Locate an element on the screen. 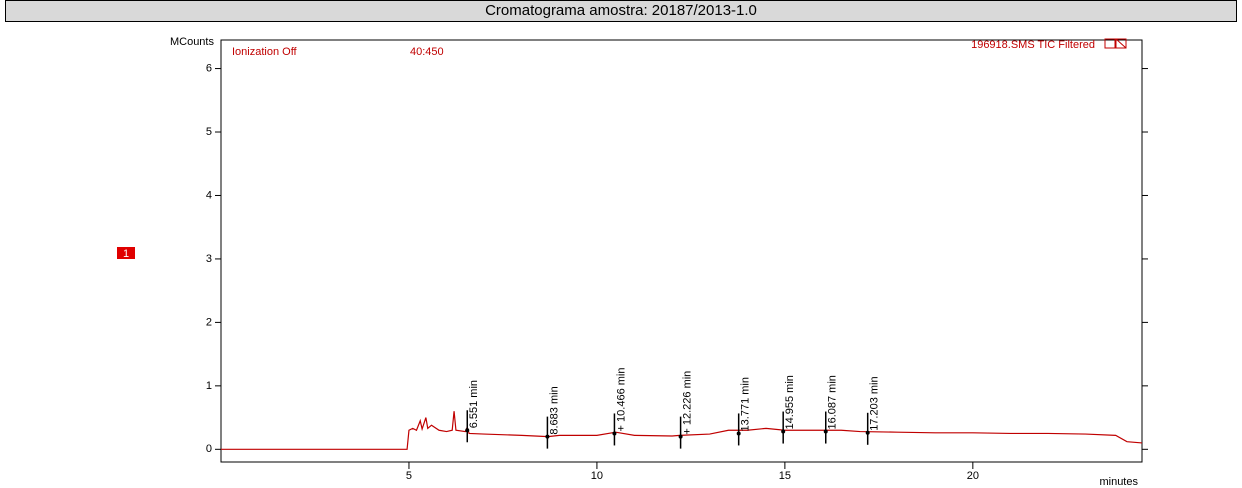 The image size is (1242, 488). peak-label: + 10.466 min is located at coordinates (621, 400).